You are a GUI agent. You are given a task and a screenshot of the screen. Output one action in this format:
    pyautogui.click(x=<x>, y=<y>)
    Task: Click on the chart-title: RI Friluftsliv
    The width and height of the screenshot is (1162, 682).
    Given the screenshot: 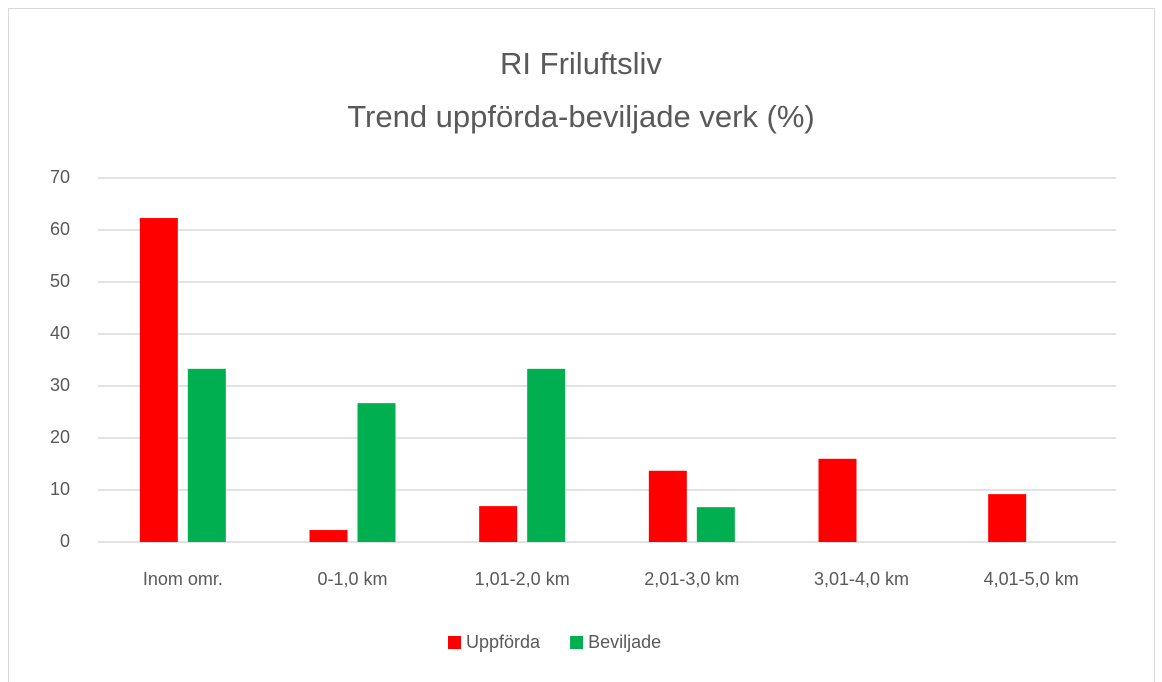 What is the action you would take?
    pyautogui.click(x=581, y=63)
    